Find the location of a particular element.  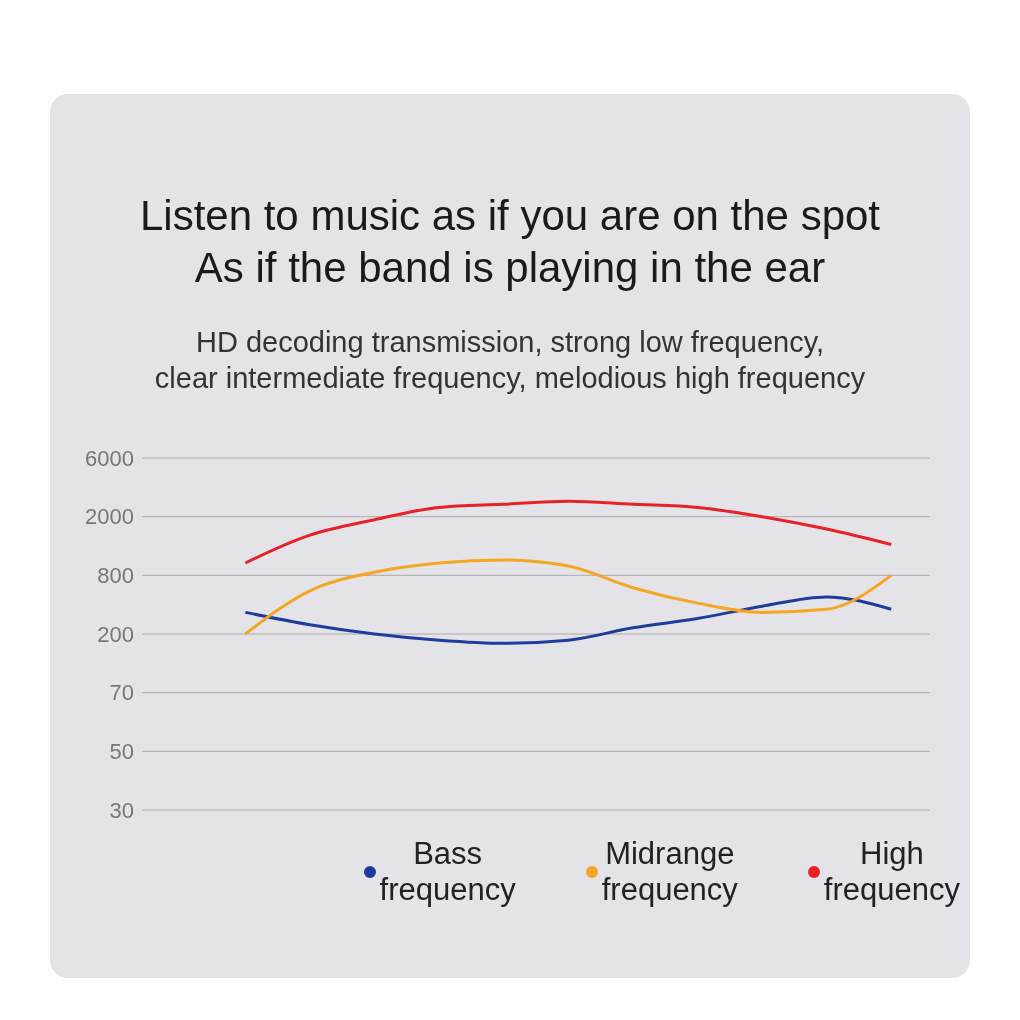

legend-label: Bass frequency is located at coordinates (447, 872).